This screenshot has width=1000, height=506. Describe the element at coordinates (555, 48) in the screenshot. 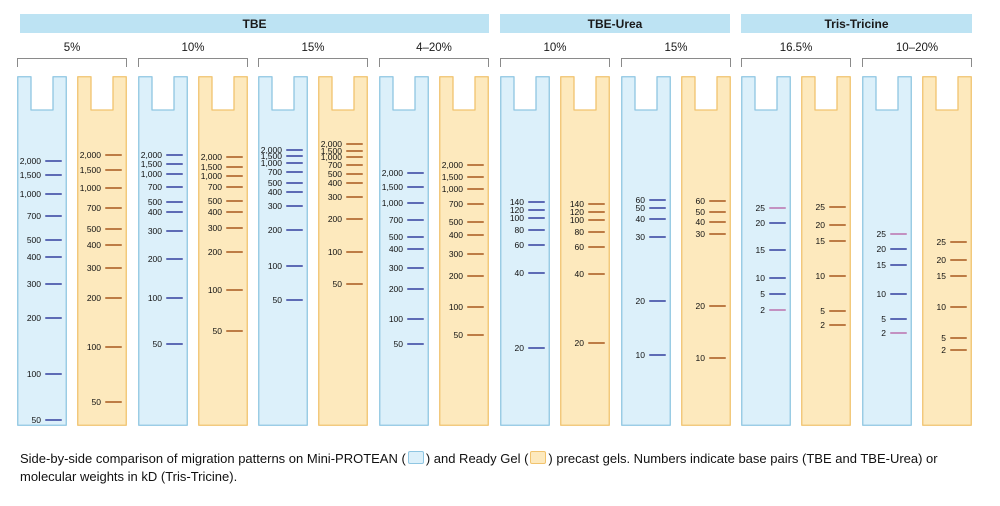

I see `concentration-label: 10%` at that location.